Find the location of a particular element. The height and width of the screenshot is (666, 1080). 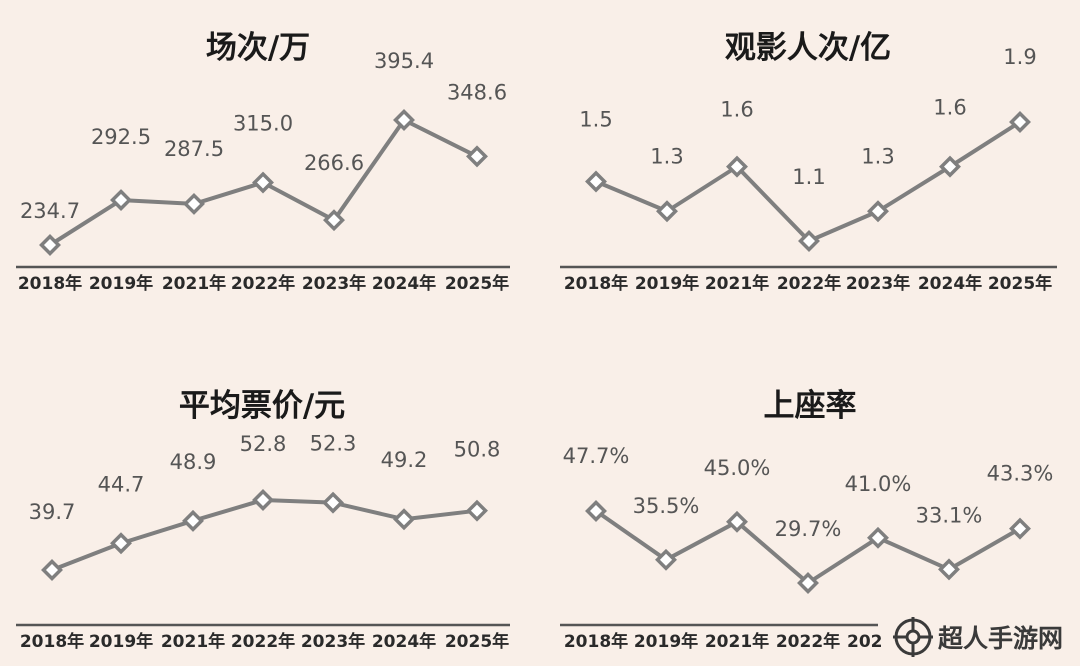

data-label: 50.8 is located at coordinates (477, 450).